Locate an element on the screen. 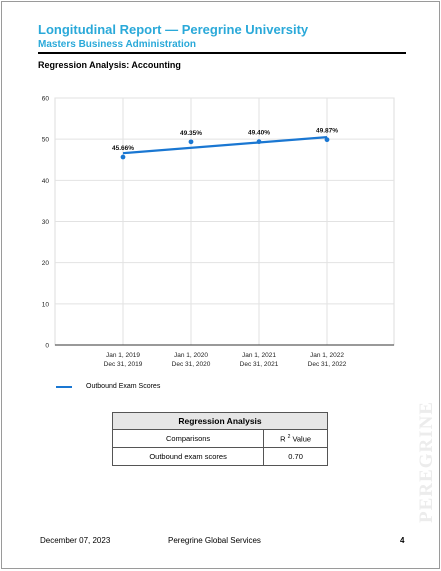 The image size is (441, 571). x-tick-label: Jan 1, 2021 is located at coordinates (259, 355).